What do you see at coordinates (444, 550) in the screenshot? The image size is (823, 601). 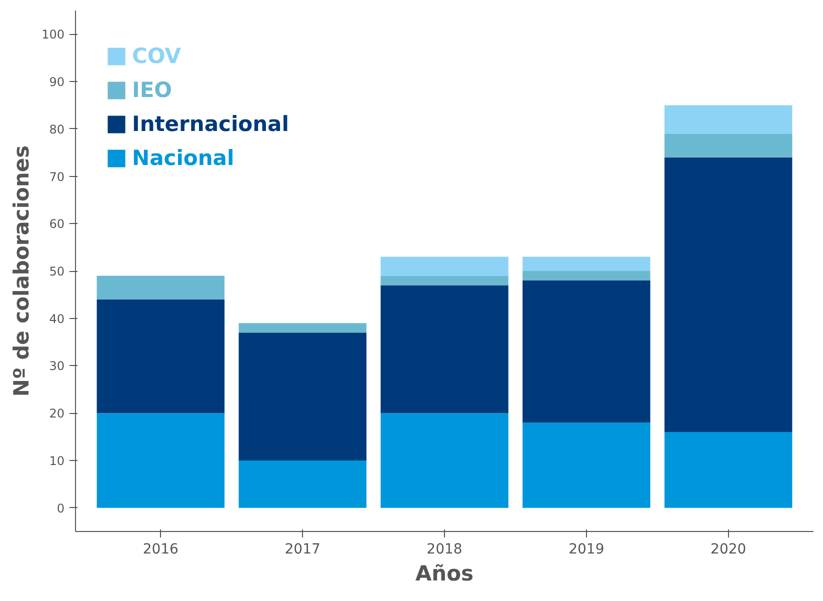 I see `x-tick-label: 2018` at bounding box center [444, 550].